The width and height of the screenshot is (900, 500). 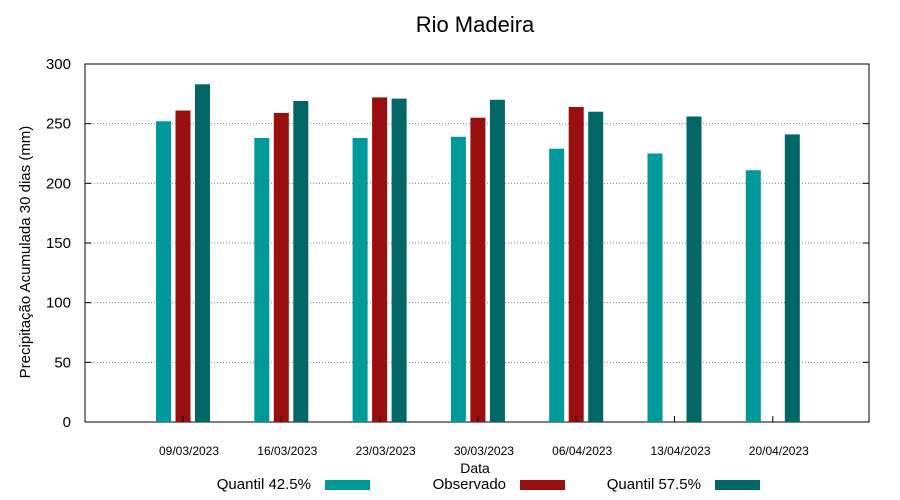 What do you see at coordinates (58, 243) in the screenshot?
I see `y-tick-label: 150` at bounding box center [58, 243].